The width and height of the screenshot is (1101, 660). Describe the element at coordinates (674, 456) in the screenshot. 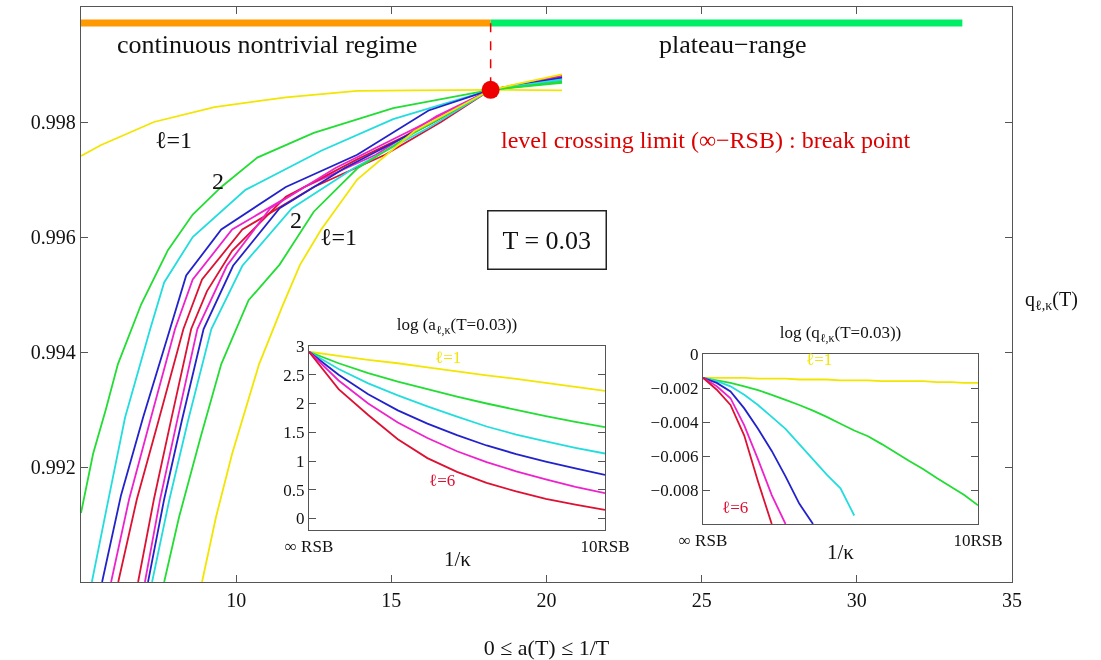

I see `y-tick-label: −0.006` at that location.